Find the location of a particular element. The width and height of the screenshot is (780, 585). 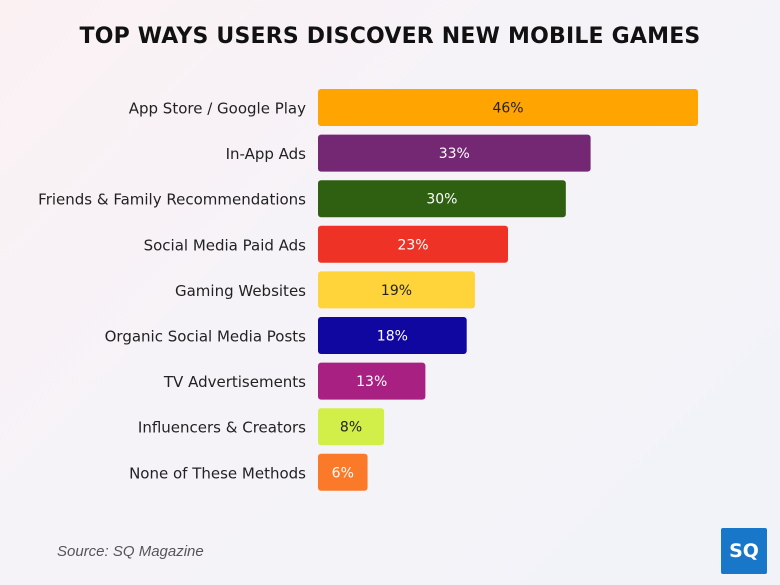

value-label: 46% is located at coordinates (507, 109).